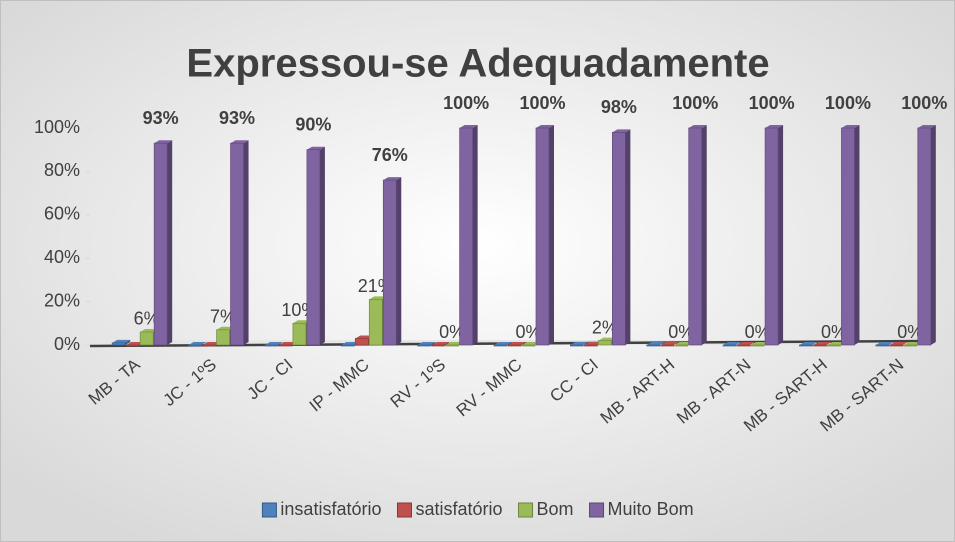 This screenshot has width=955, height=542. Describe the element at coordinates (161, 118) in the screenshot. I see `data-label: 93%` at that location.